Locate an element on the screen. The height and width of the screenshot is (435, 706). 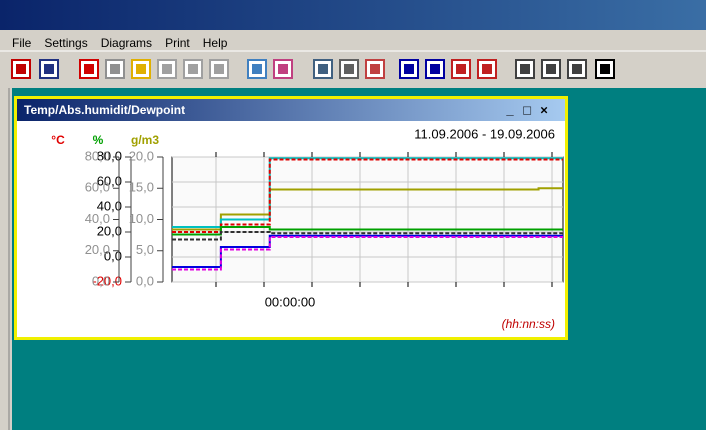
menu-item: Print is located at coordinates (177, 43).